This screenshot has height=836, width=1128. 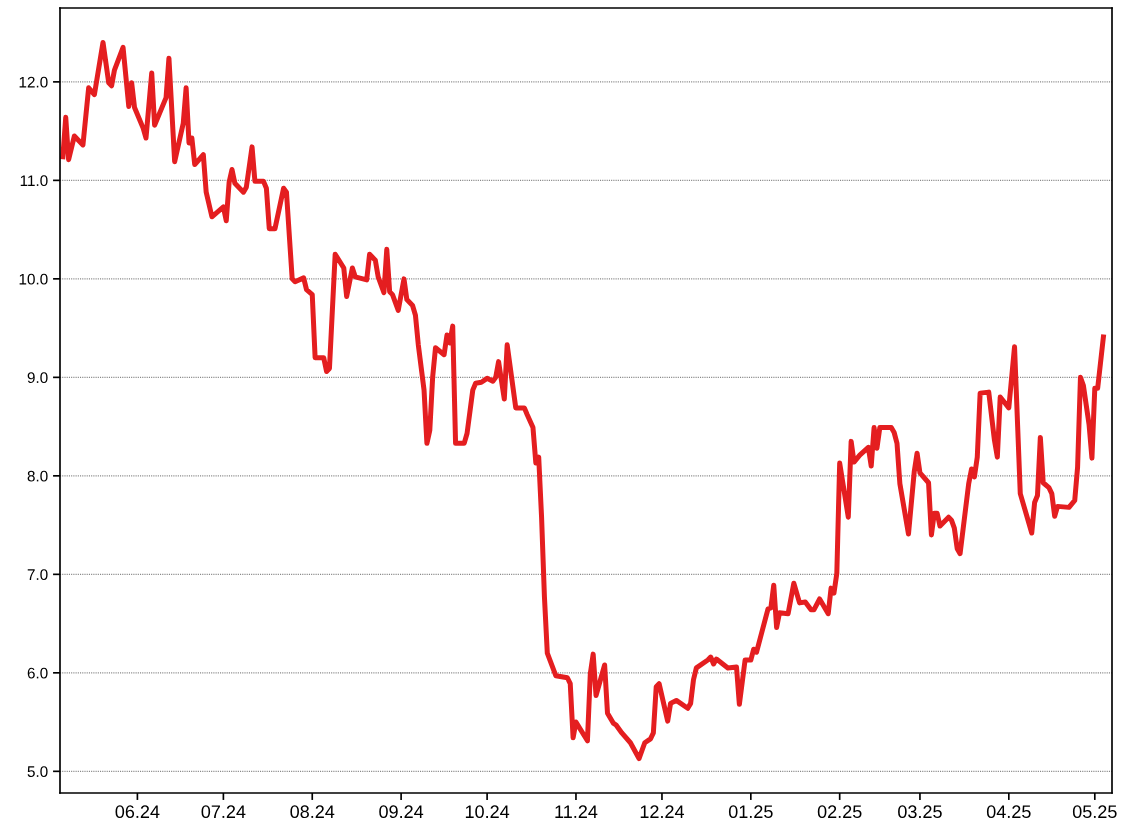 What do you see at coordinates (1008, 812) in the screenshot?
I see `x-tick-label: 04.25` at bounding box center [1008, 812].